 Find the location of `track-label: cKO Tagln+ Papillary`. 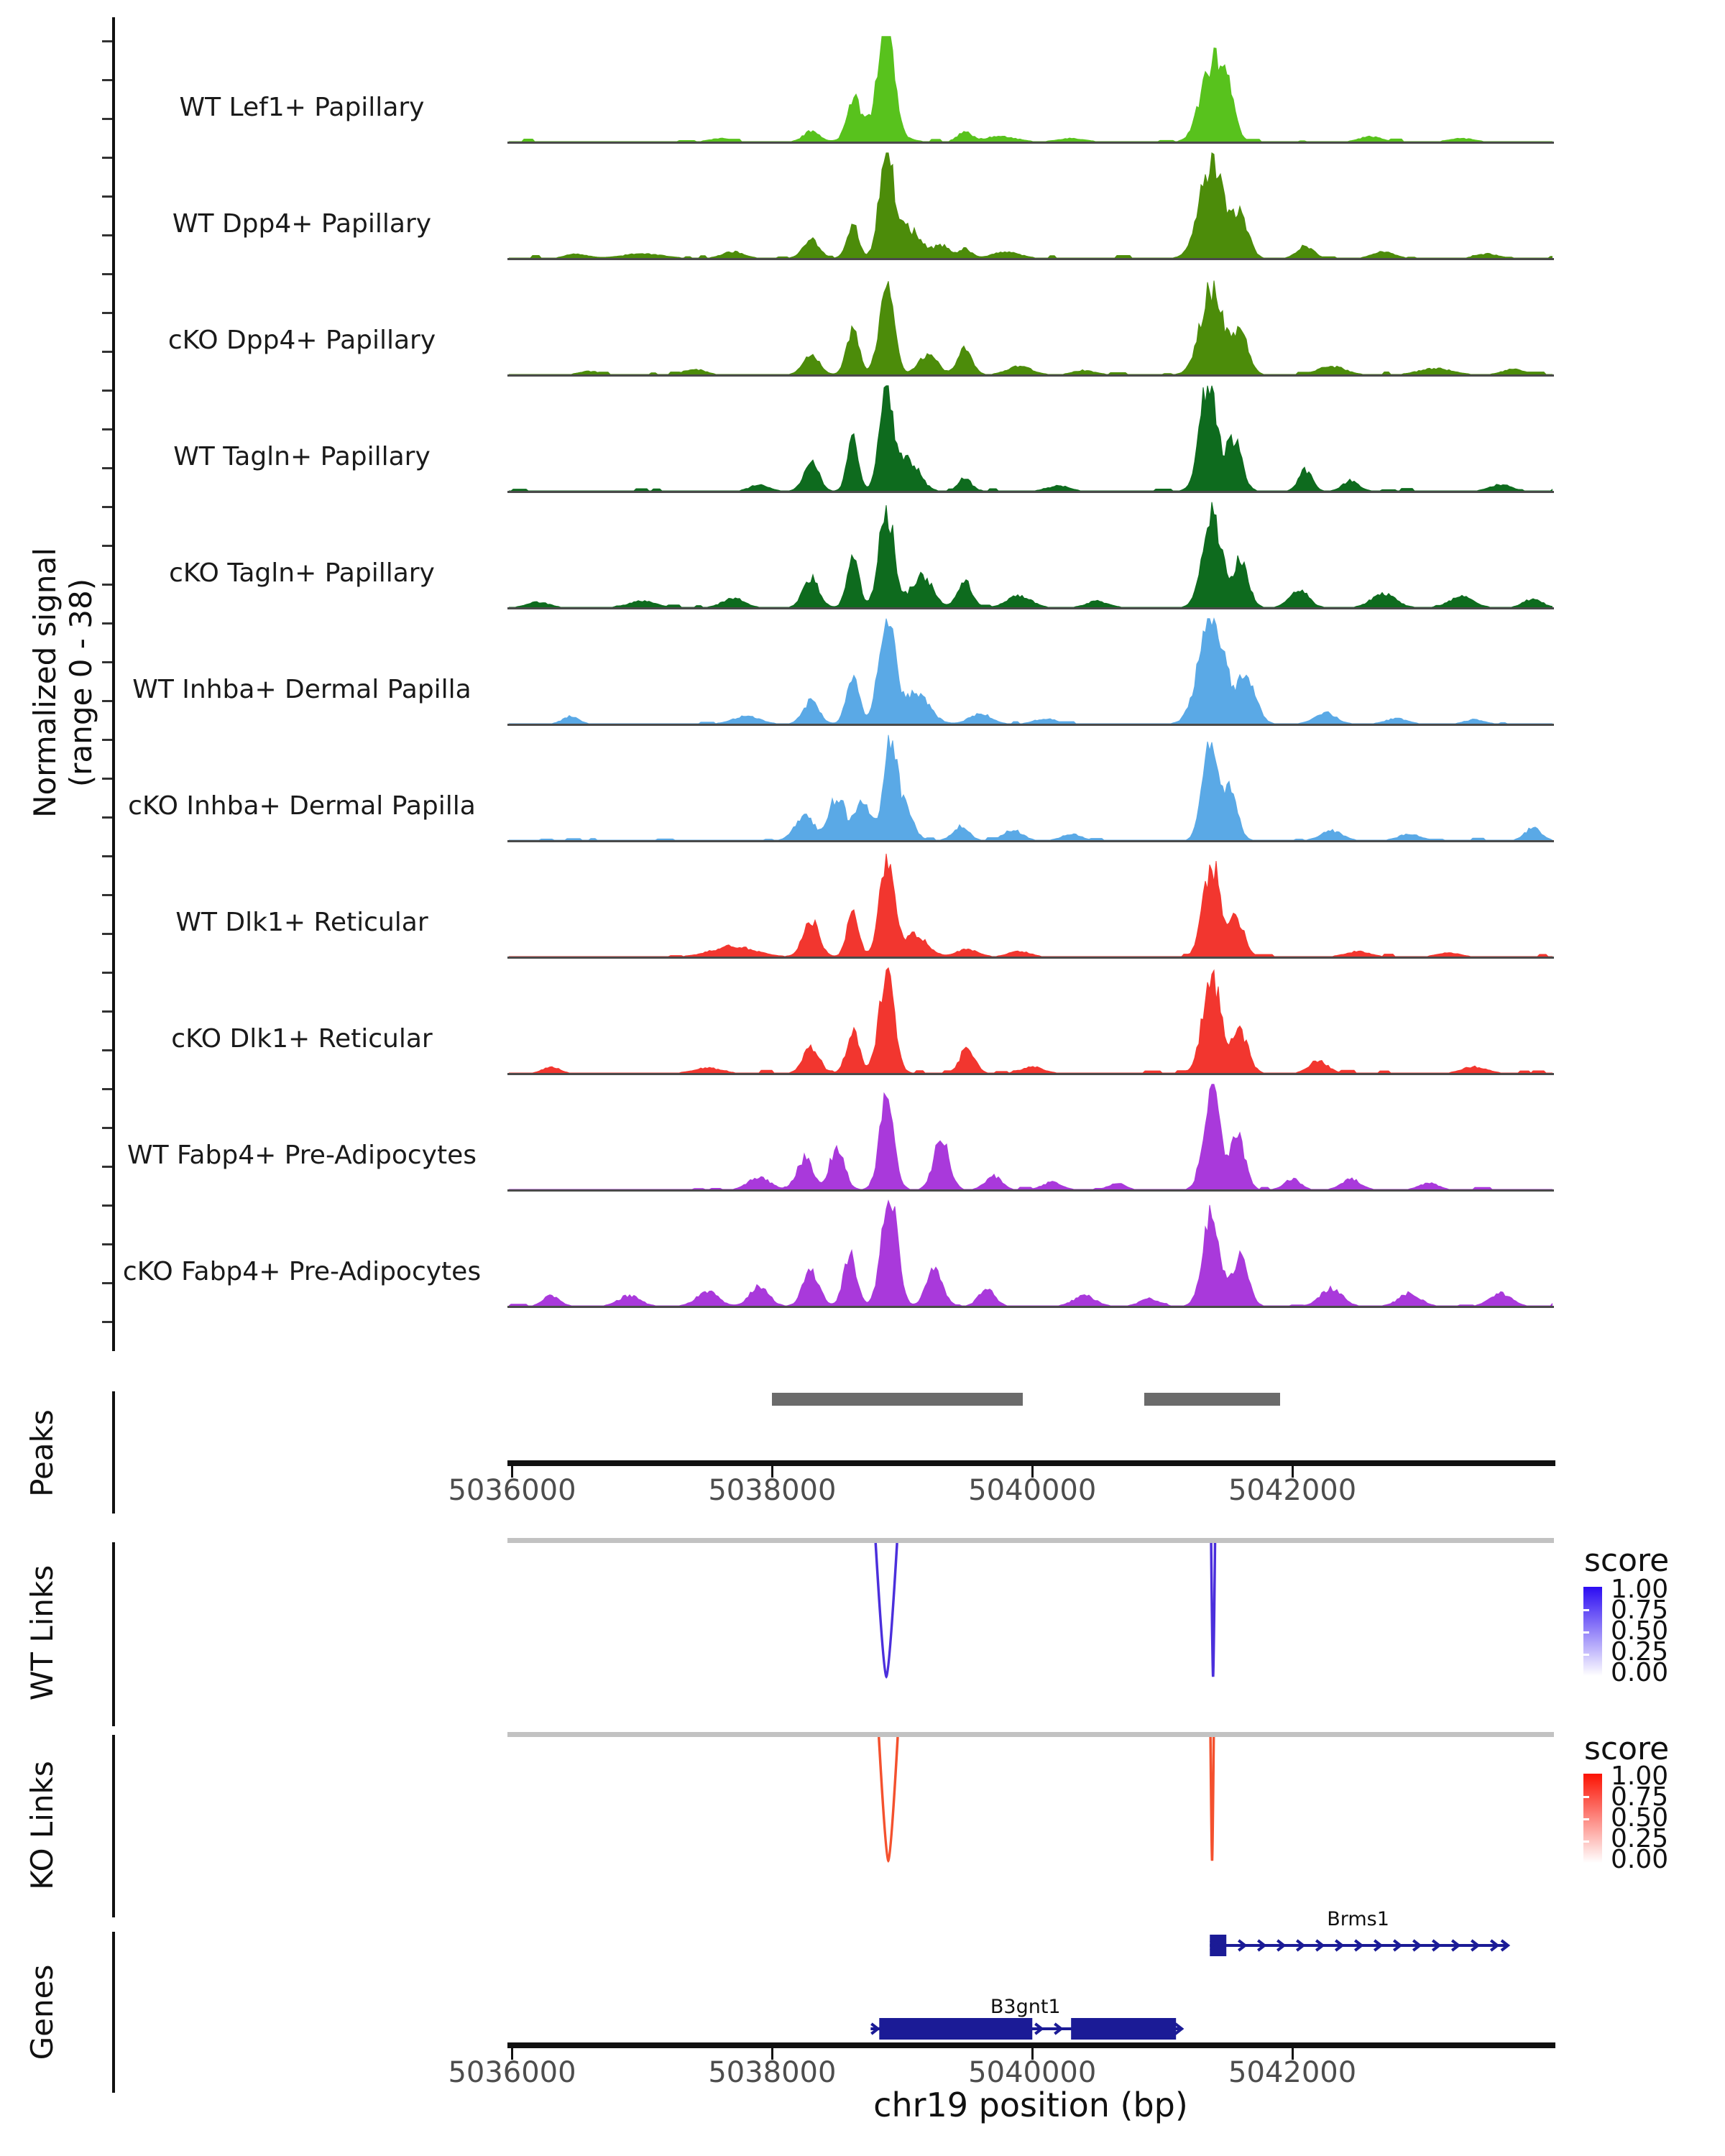

track-label: cKO Tagln+ Papillary is located at coordinates (302, 573).